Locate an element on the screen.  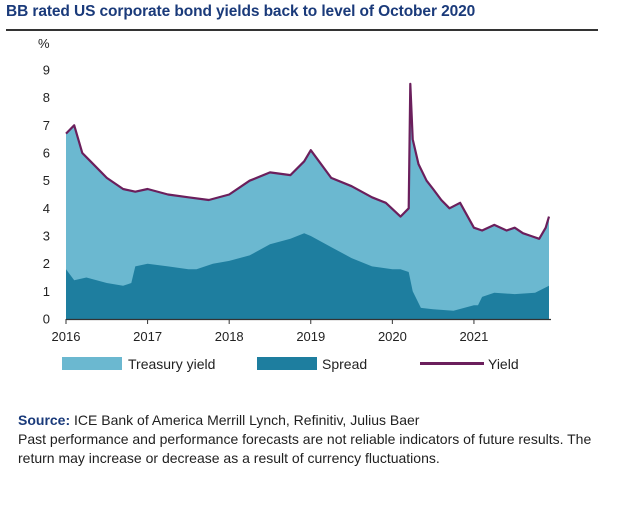
y-tick-label: 3 is located at coordinates (46, 236).